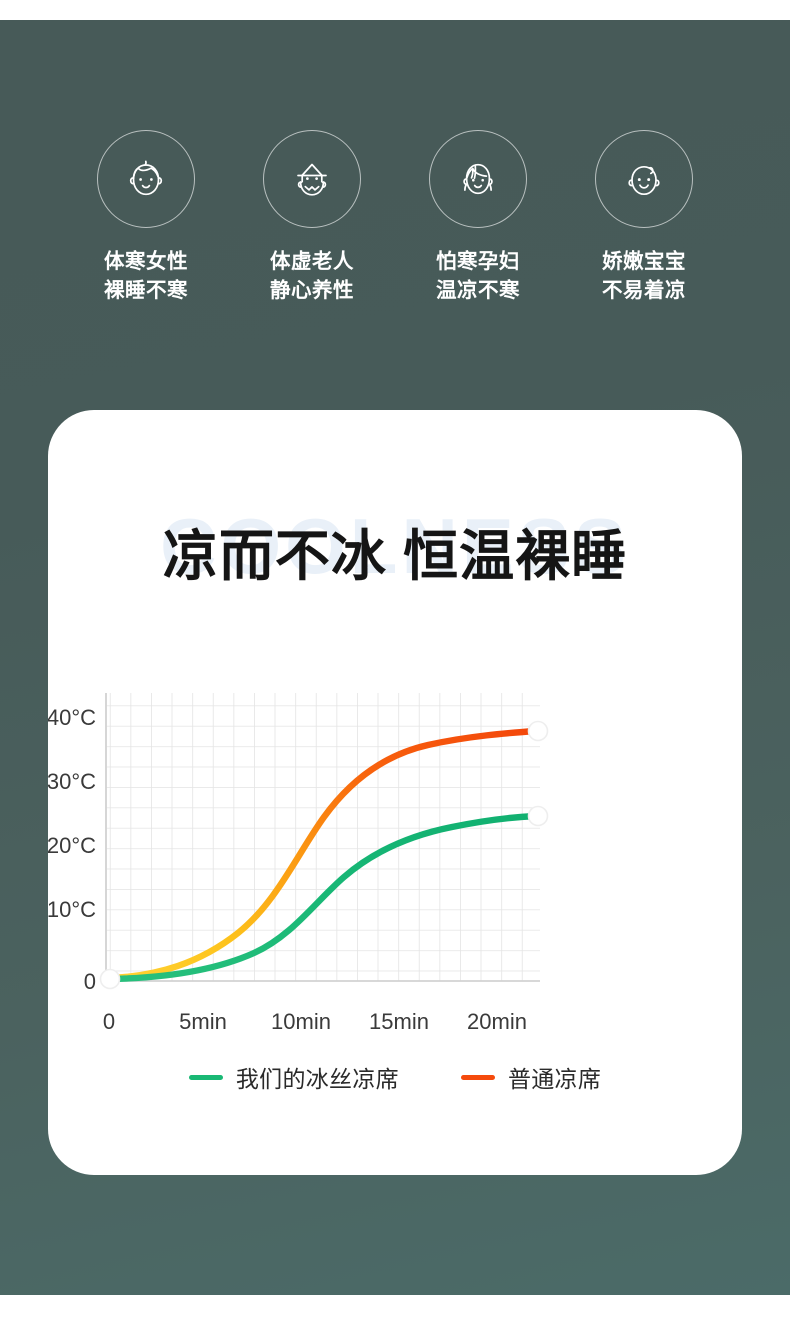 The width and height of the screenshot is (790, 1337). What do you see at coordinates (395, 556) in the screenshot?
I see `page-title: 凉而不冰 恒温裸睡` at bounding box center [395, 556].